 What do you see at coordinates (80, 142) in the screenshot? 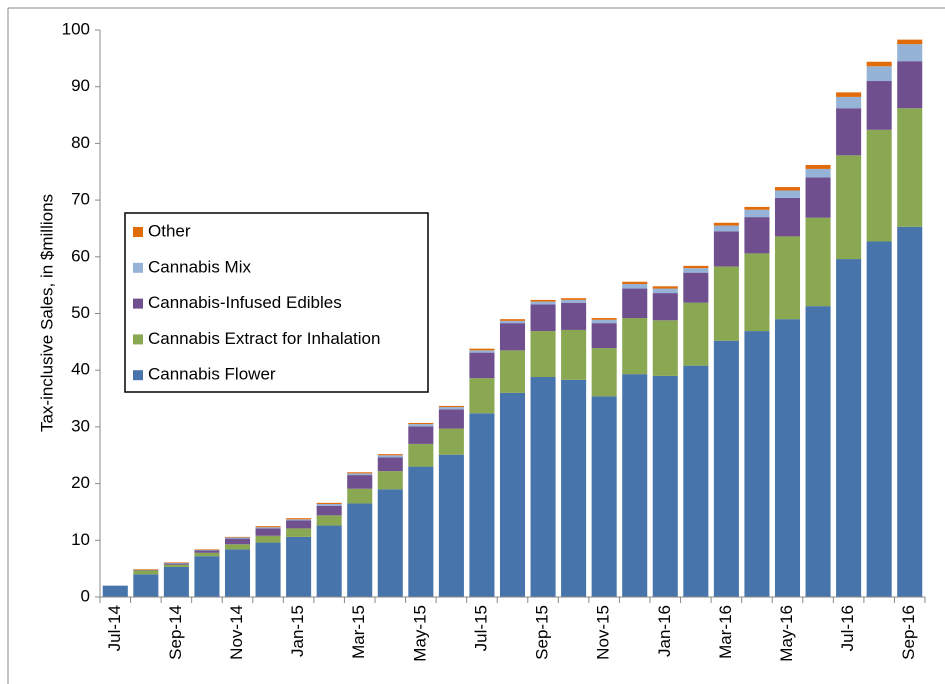
I see `y-tick-label: 80` at bounding box center [80, 142].